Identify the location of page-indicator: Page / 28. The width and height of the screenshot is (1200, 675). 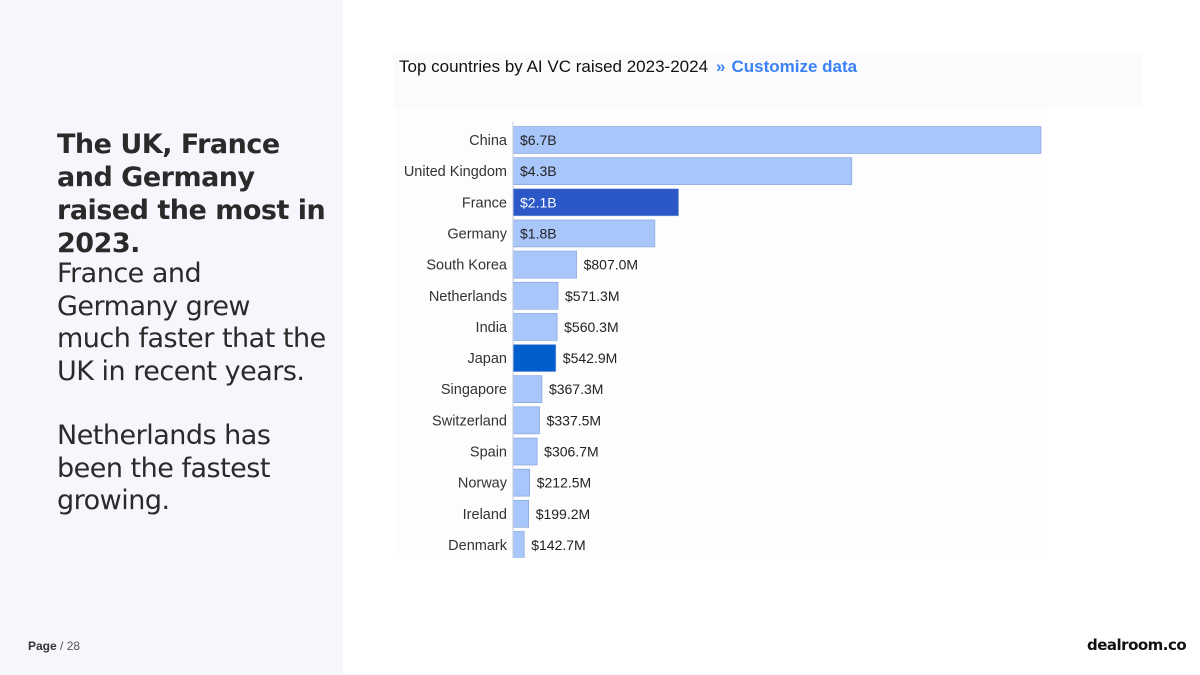
(54, 646).